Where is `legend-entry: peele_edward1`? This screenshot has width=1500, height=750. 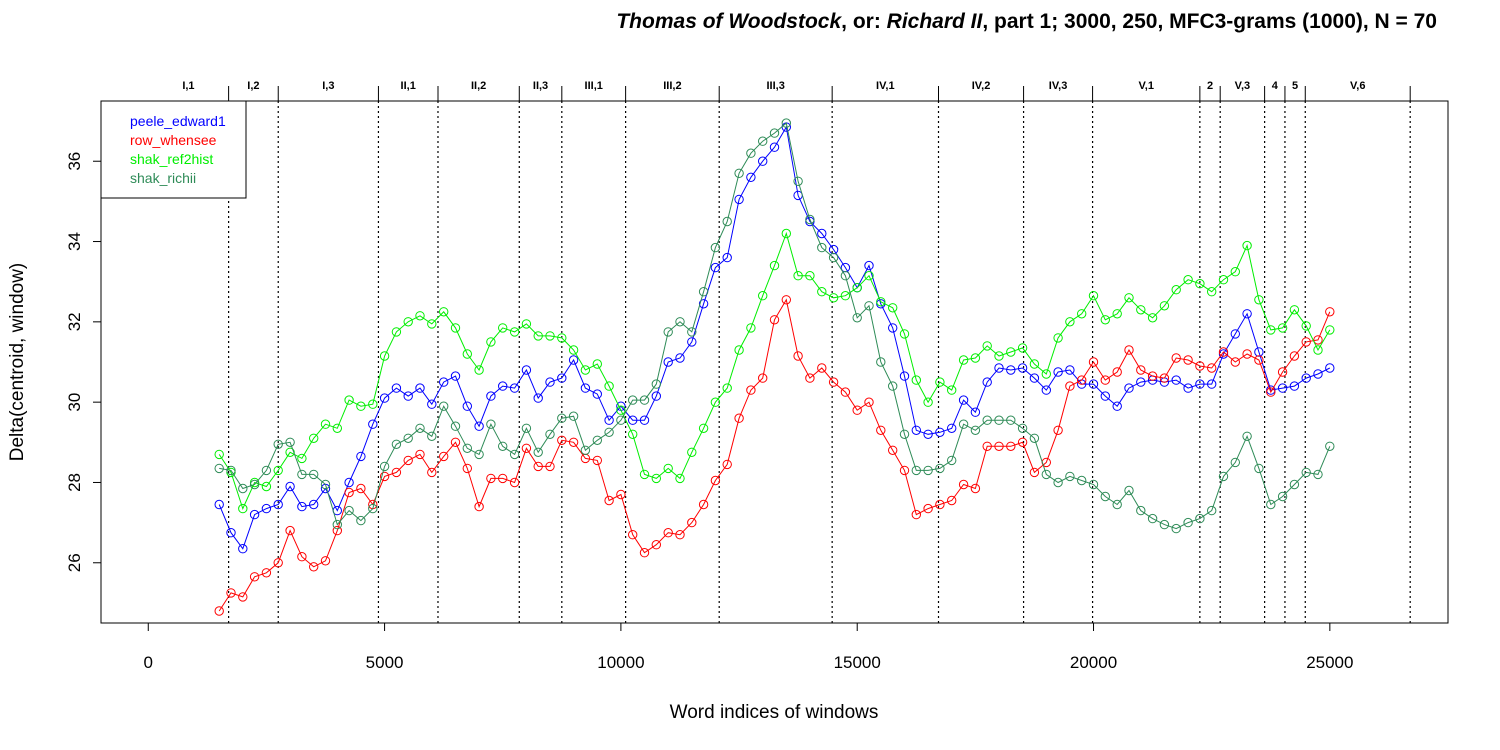 legend-entry: peele_edward1 is located at coordinates (178, 121).